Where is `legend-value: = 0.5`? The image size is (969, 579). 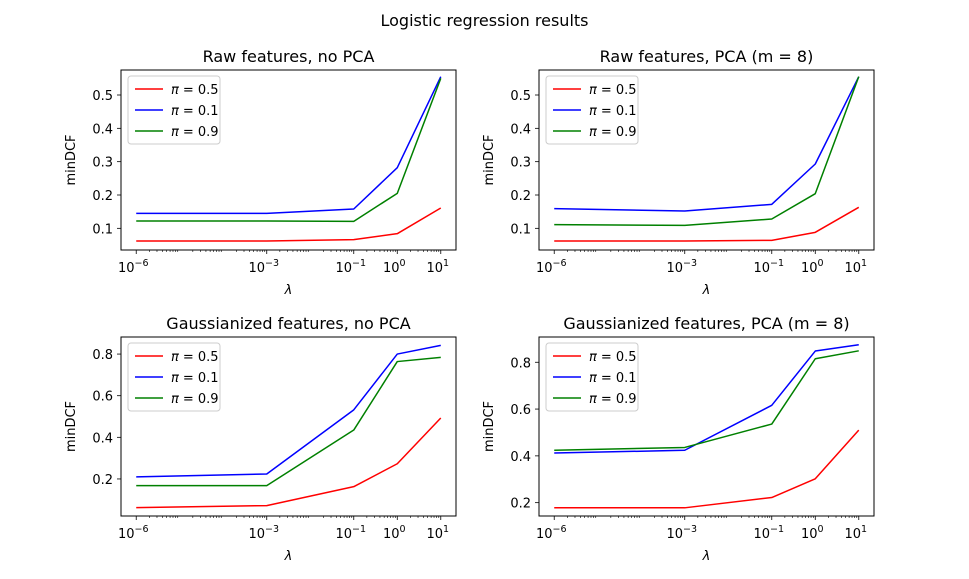
legend-value: = 0.5 is located at coordinates (619, 357).